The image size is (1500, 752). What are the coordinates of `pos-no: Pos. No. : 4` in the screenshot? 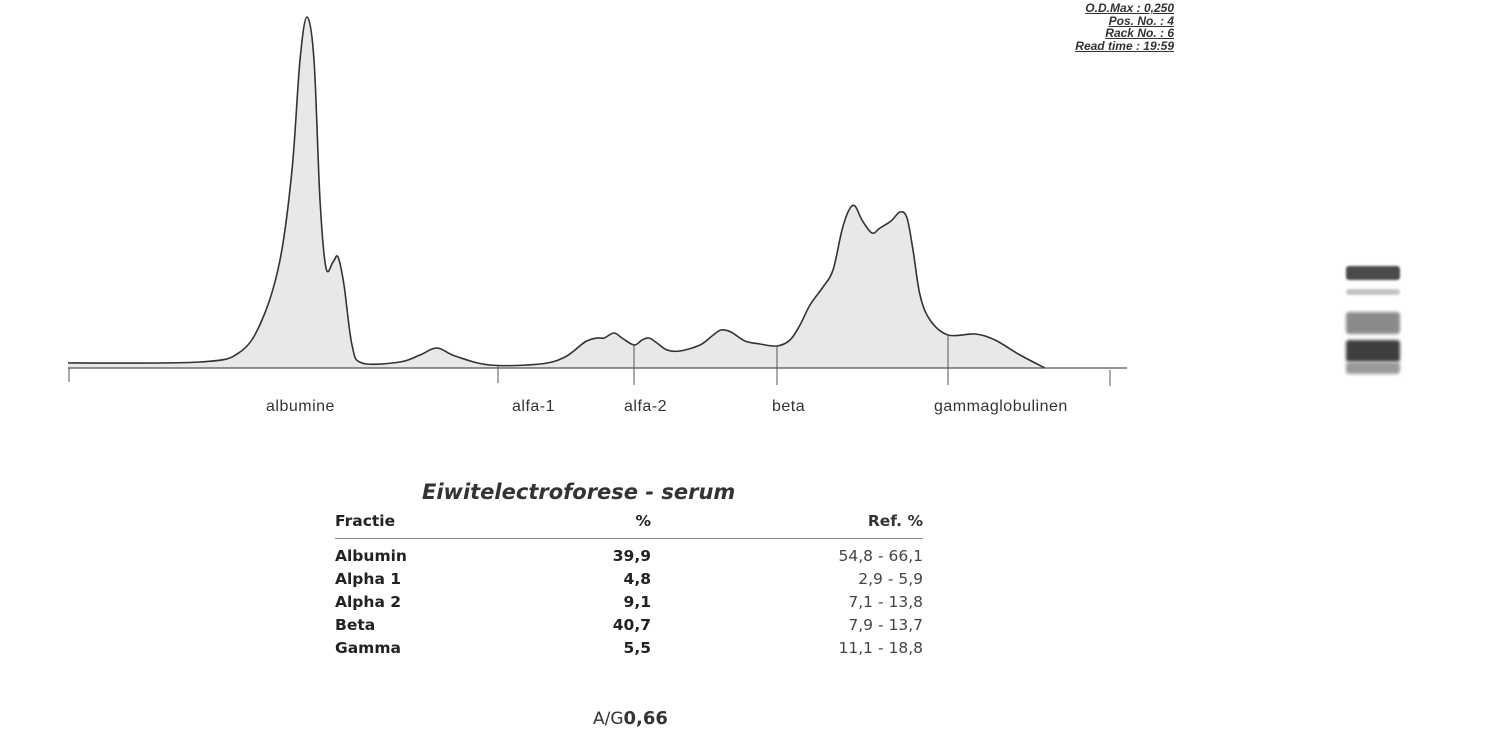 It's located at (1141, 20).